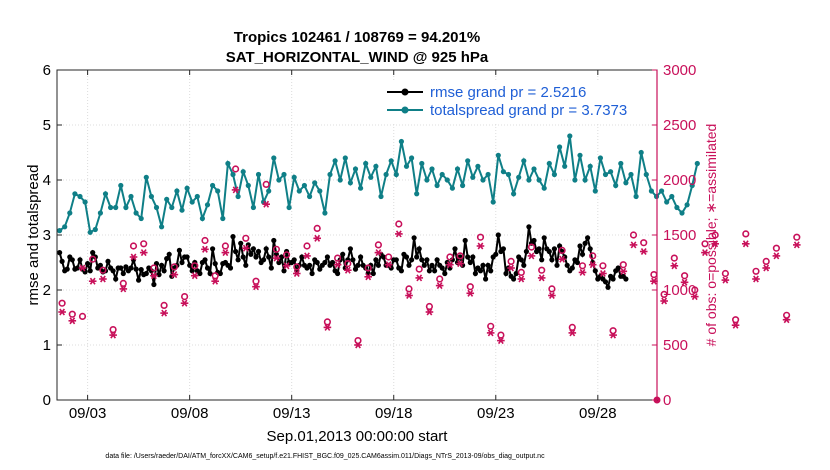 This screenshot has height=470, width=830. I want to click on x-axis-label: Sep.01,2013 00:00:00 start, so click(358, 436).